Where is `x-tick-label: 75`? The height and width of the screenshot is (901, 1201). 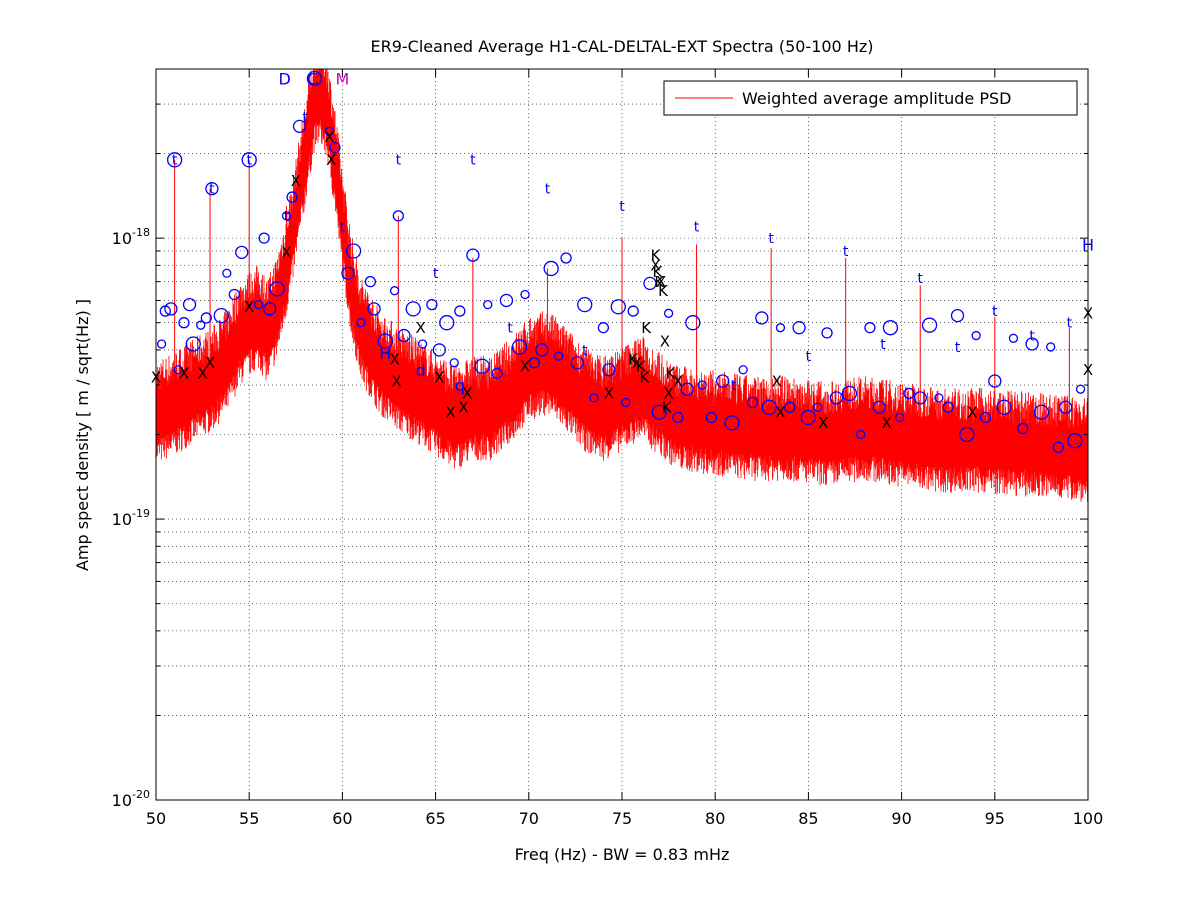
x-tick-label: 75 is located at coordinates (622, 818).